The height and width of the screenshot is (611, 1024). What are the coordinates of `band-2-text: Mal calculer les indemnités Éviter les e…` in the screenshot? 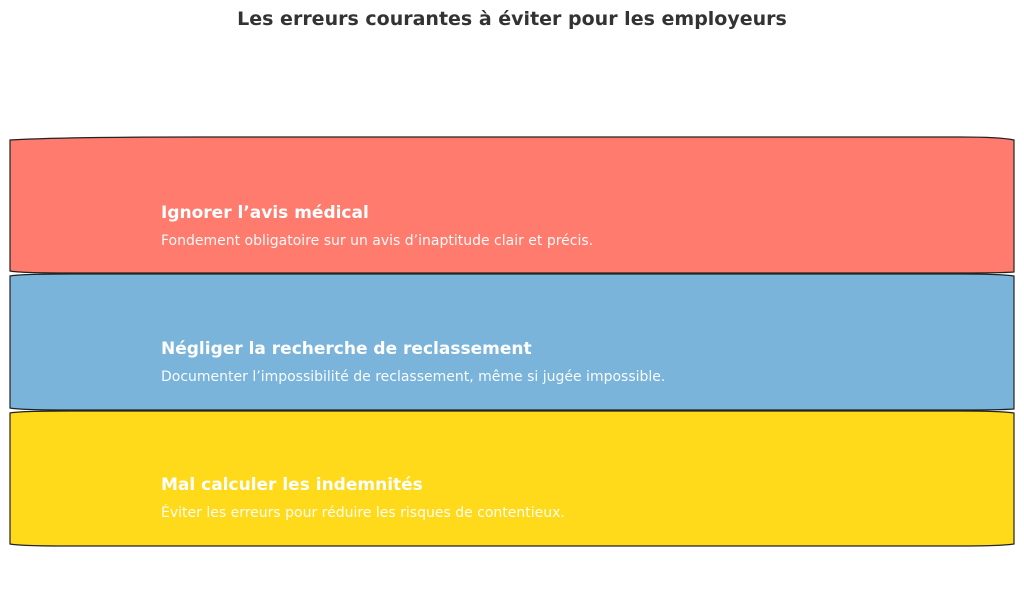 It's located at (363, 498).